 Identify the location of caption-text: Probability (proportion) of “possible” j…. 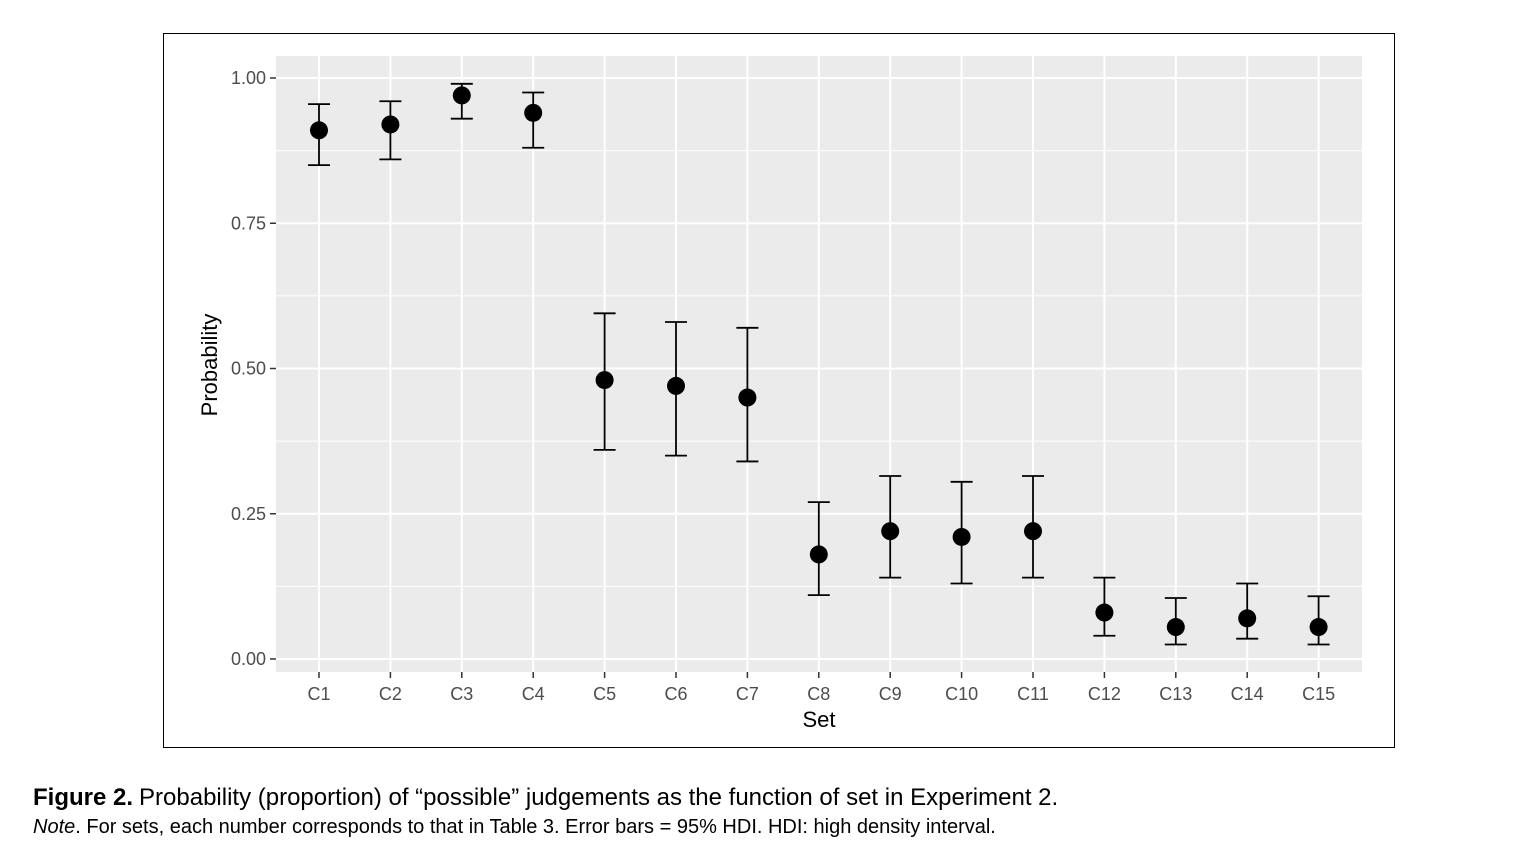
(599, 797).